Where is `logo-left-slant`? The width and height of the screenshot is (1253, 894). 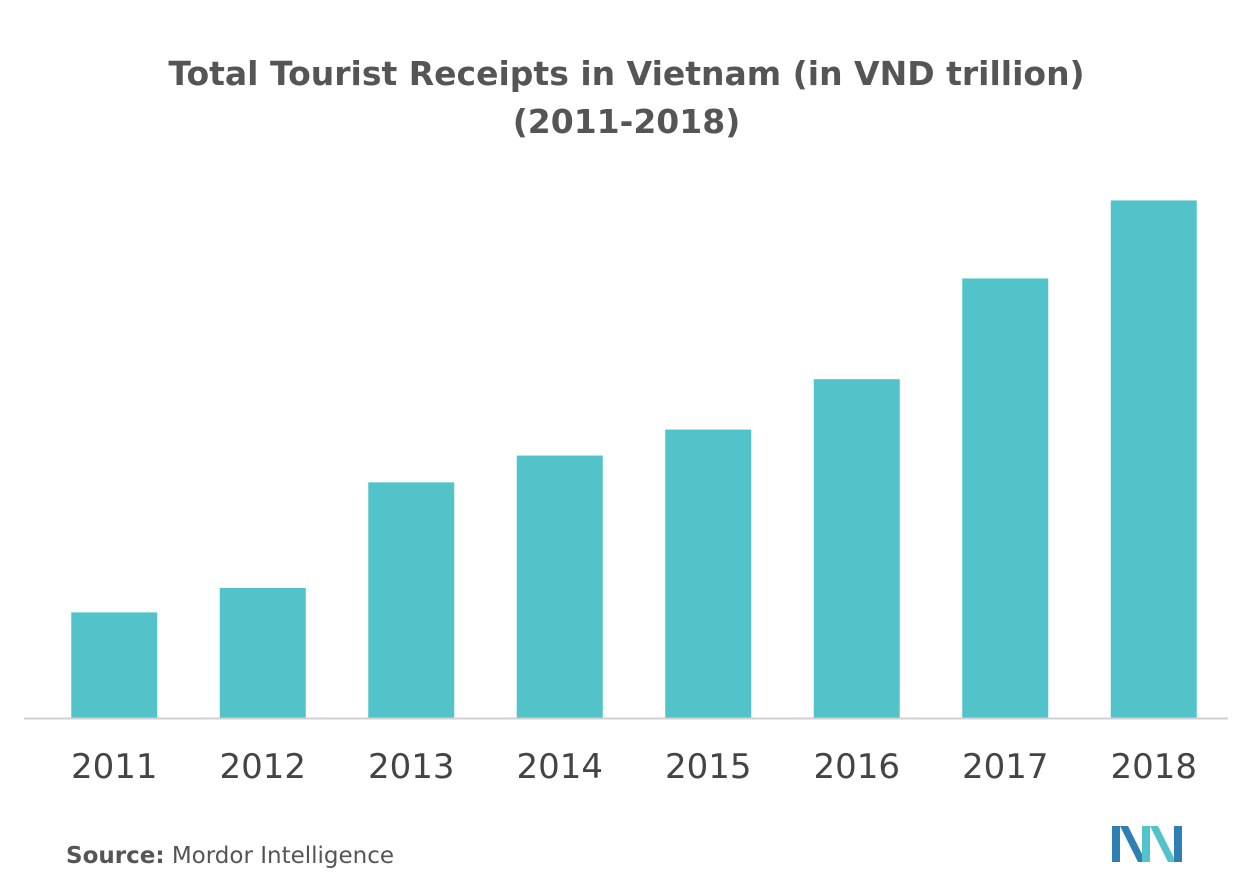 logo-left-slant is located at coordinates (1133, 844).